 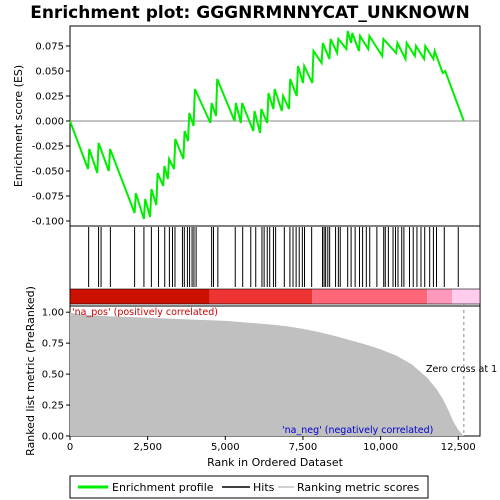 What do you see at coordinates (30, 371) in the screenshot?
I see `rank-y-axis-label: Ranked list metric (PreRanked)` at bounding box center [30, 371].